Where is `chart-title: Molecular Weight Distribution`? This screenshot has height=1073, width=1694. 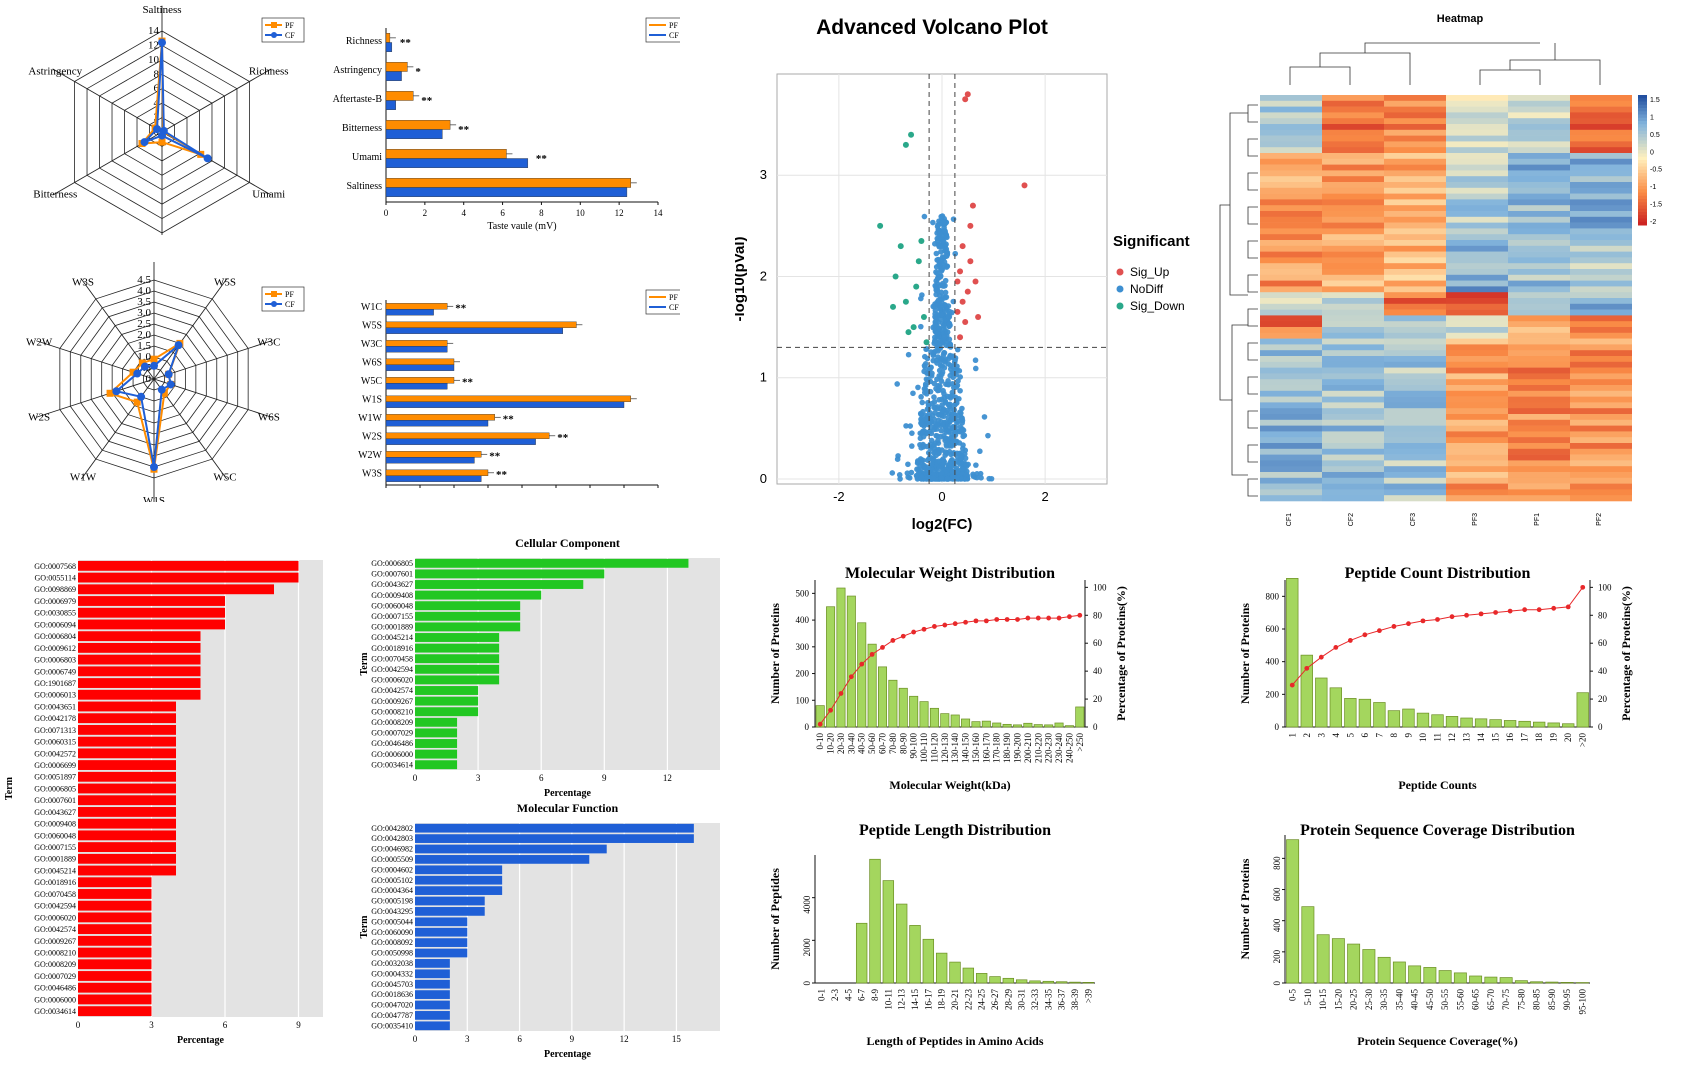 chart-title: Molecular Weight Distribution is located at coordinates (950, 573).